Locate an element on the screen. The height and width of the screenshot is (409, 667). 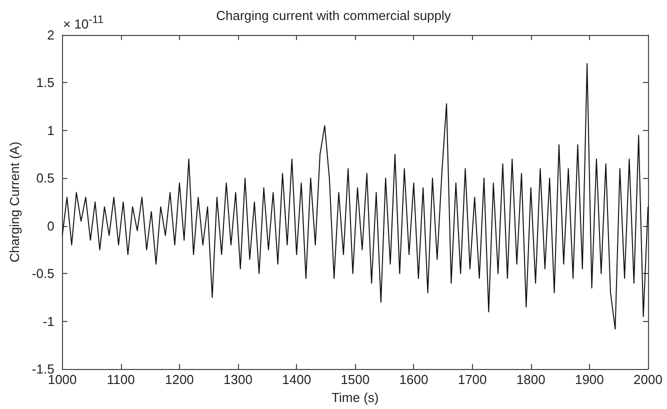
x-tick-label: 1100 is located at coordinates (120, 380).